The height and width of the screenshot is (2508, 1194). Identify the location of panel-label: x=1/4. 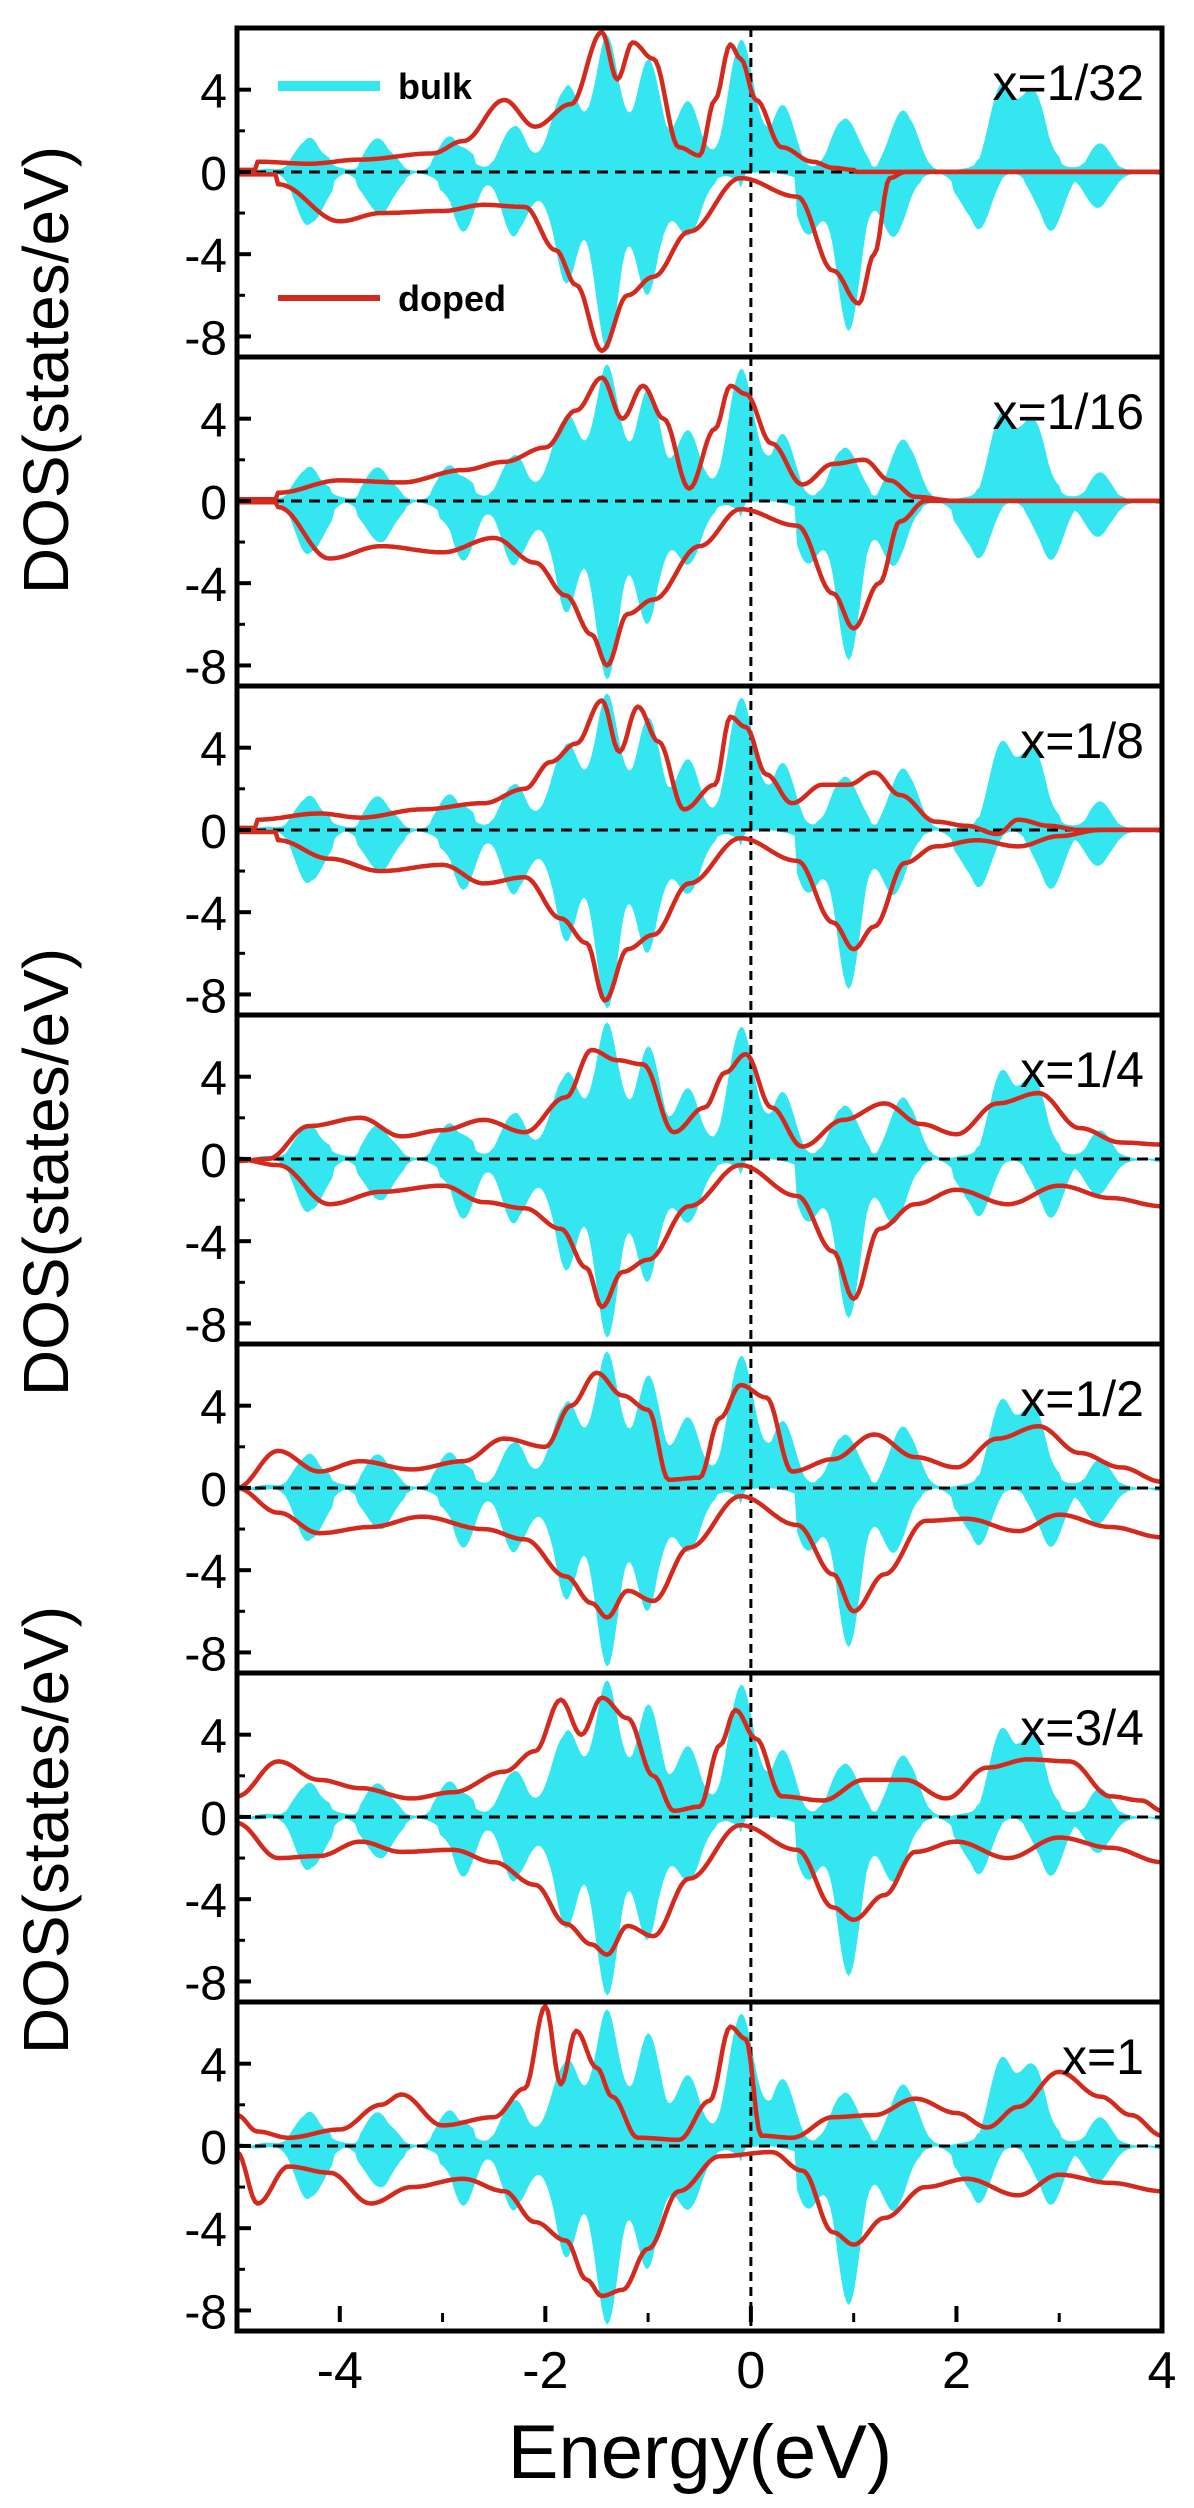
(1082, 1070).